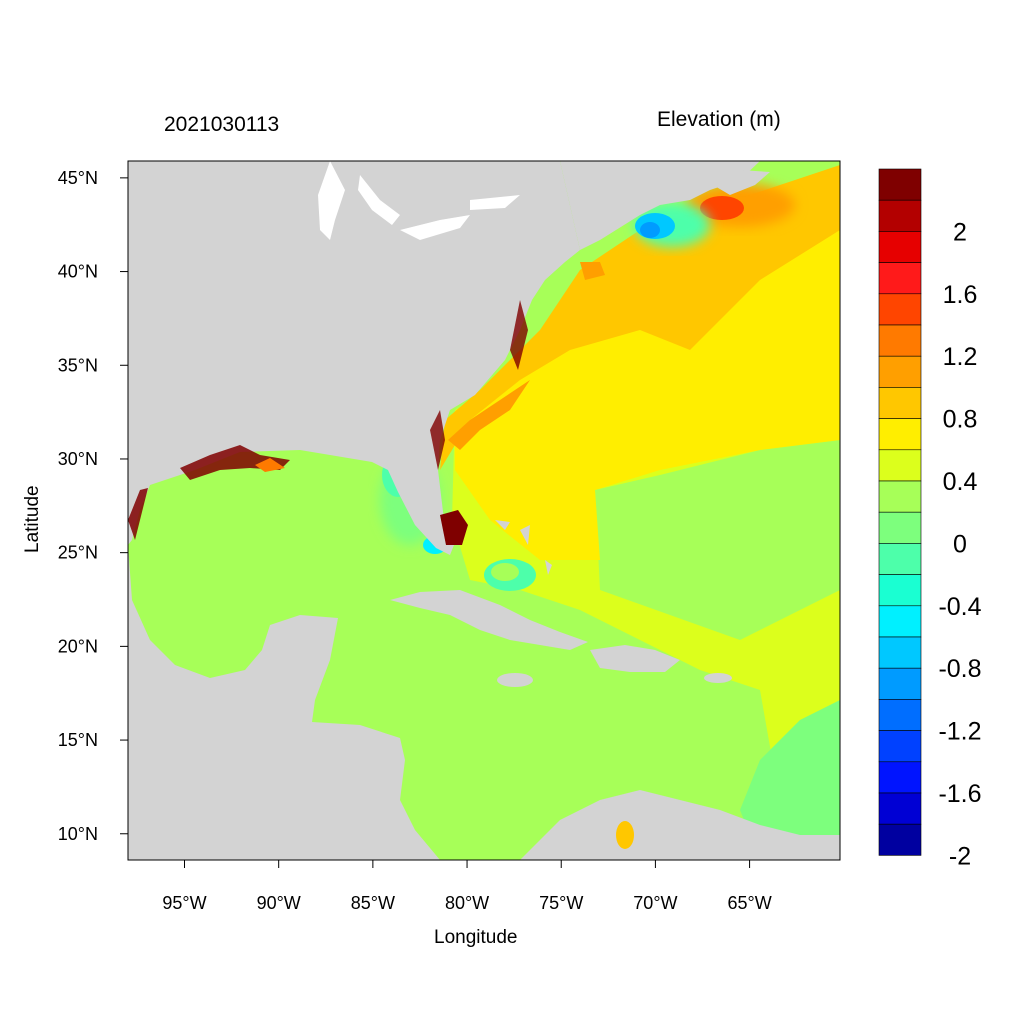 The image size is (1024, 1024). Describe the element at coordinates (635, 658) in the screenshot. I see `hispaniola-land` at that location.